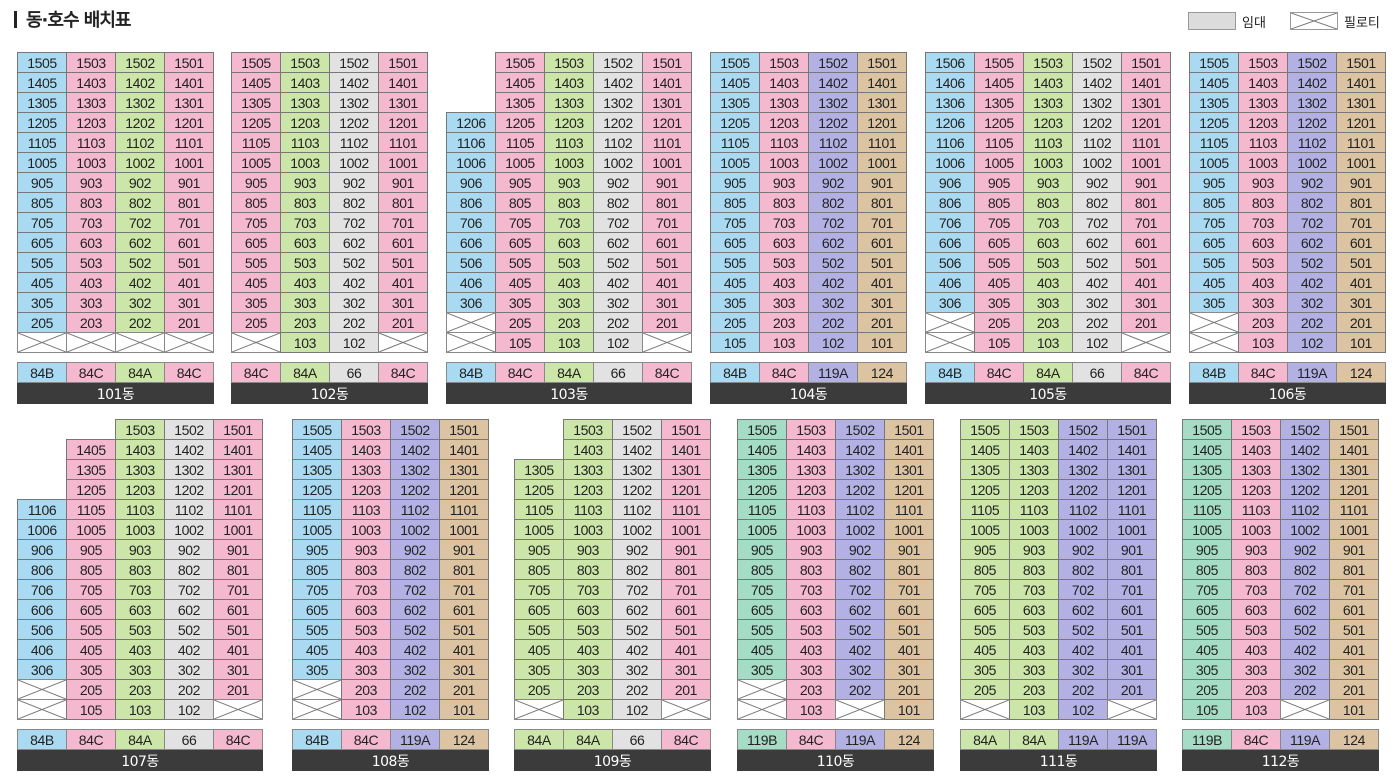 Image resolution: width=1397 pixels, height=782 pixels. I want to click on unit-cell: 1305, so click(42, 102).